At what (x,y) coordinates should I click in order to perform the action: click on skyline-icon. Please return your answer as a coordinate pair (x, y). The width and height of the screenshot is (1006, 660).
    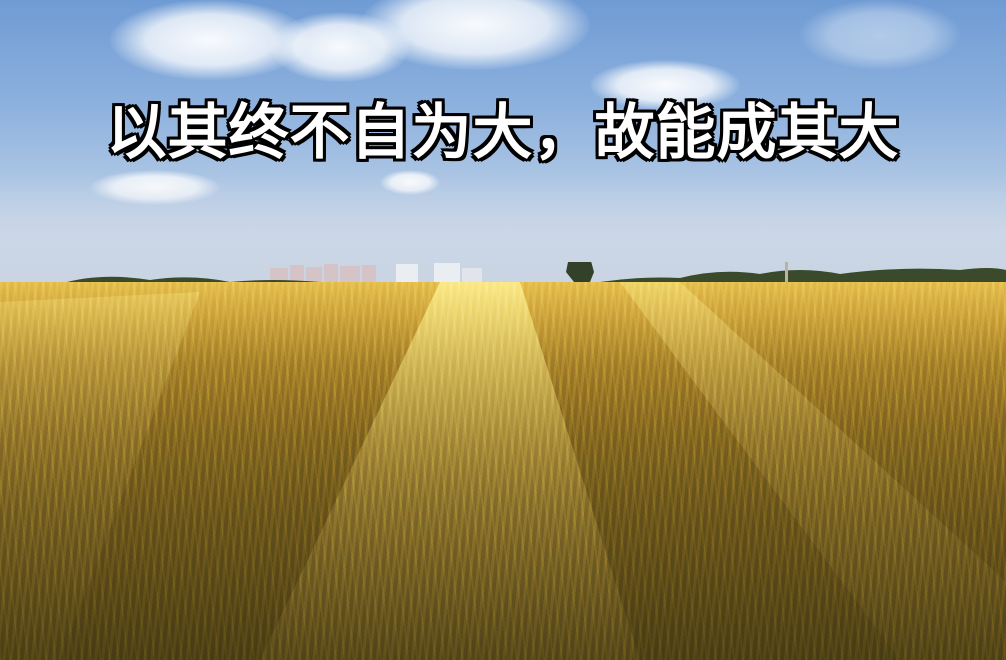
    Looking at the image, I should click on (376, 272).